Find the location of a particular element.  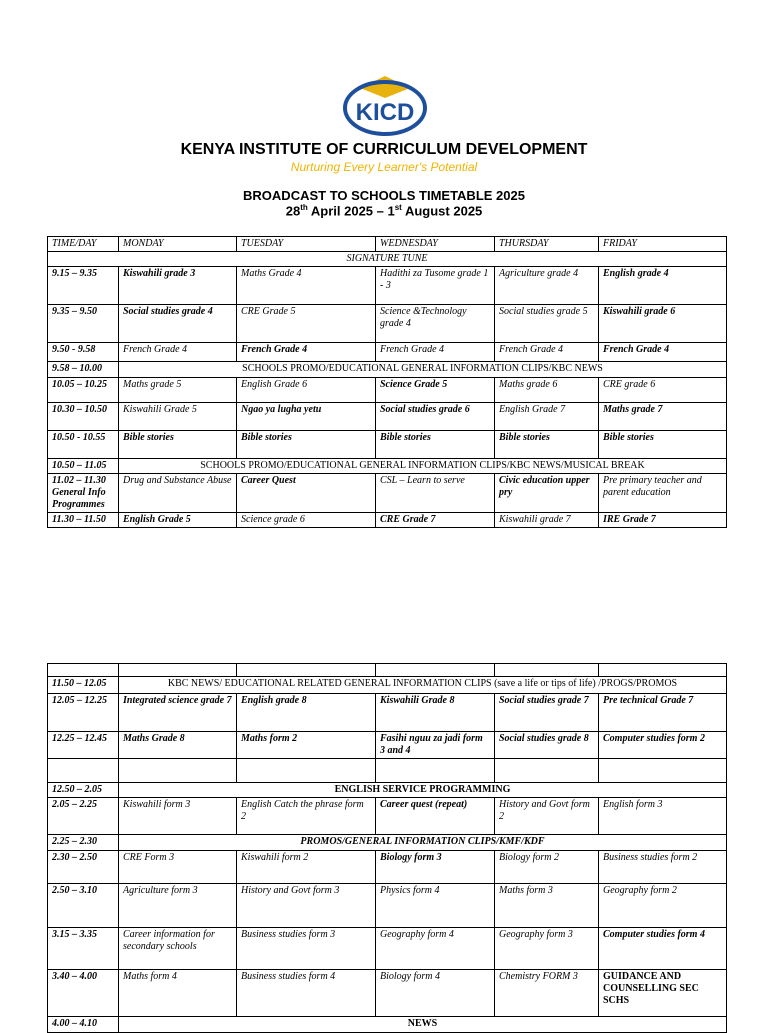

table-row: 12.50 – 2.05 ENGLISH SERVICE PROGRAMMING is located at coordinates (387, 790).